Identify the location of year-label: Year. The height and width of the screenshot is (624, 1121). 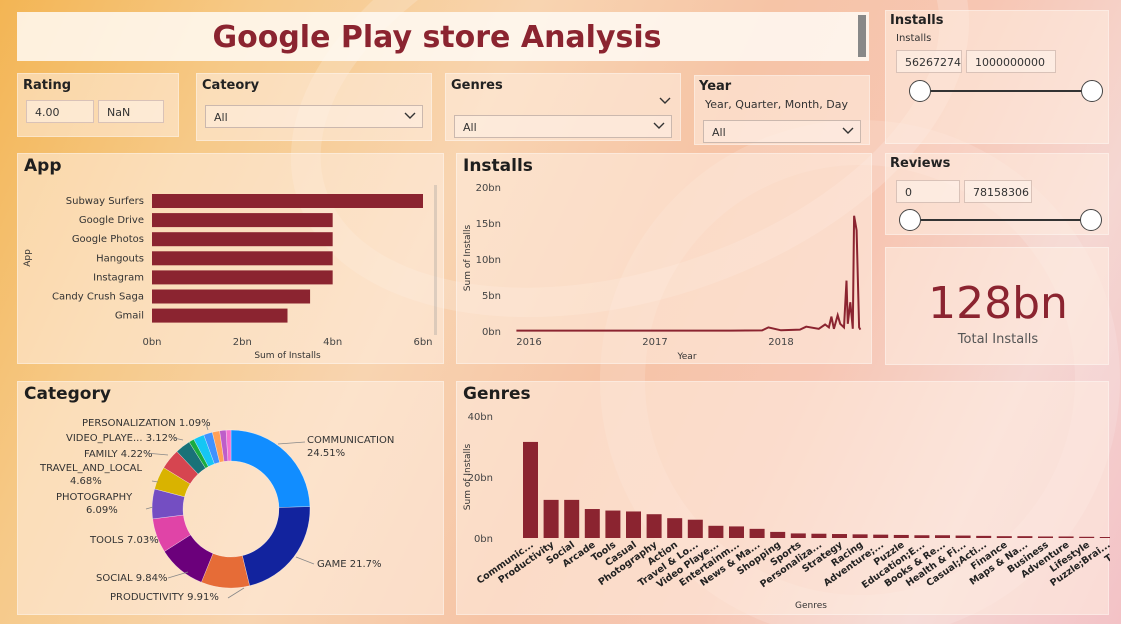
(715, 86).